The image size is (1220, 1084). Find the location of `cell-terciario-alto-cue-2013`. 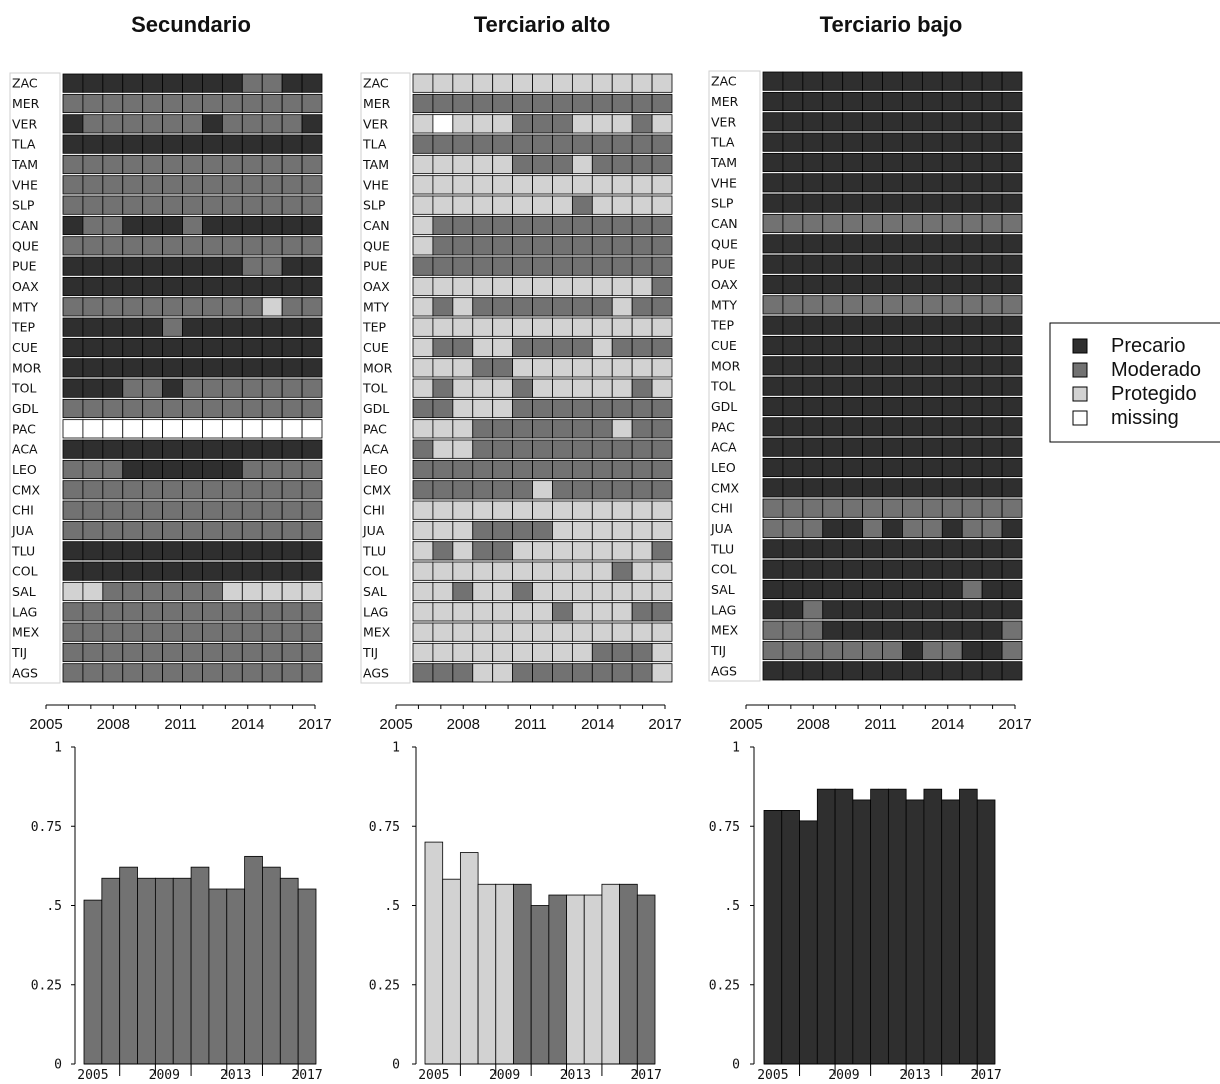

cell-terciario-alto-cue-2013 is located at coordinates (582, 347).